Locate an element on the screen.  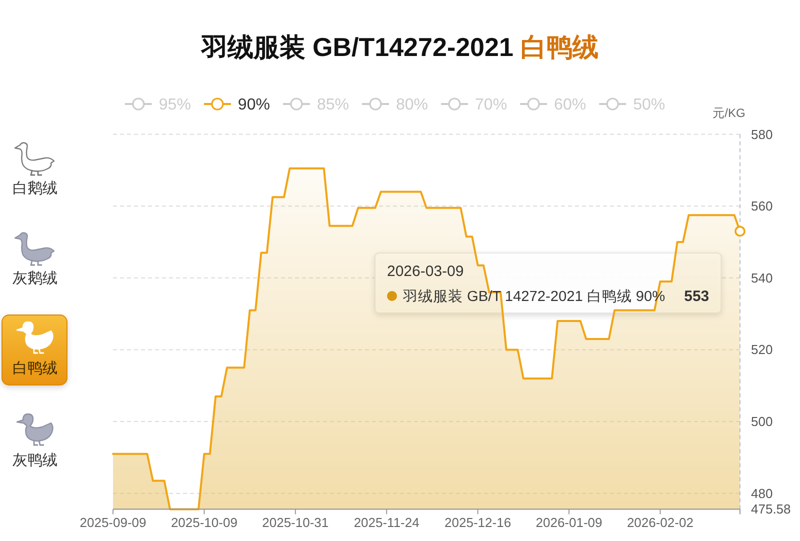
legend-label: 90% is located at coordinates (254, 105).